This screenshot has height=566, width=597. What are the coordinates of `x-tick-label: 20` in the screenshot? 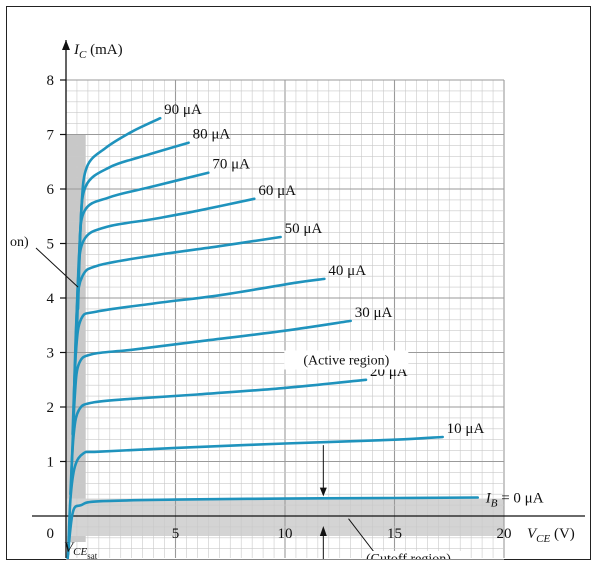 It's located at (504, 534).